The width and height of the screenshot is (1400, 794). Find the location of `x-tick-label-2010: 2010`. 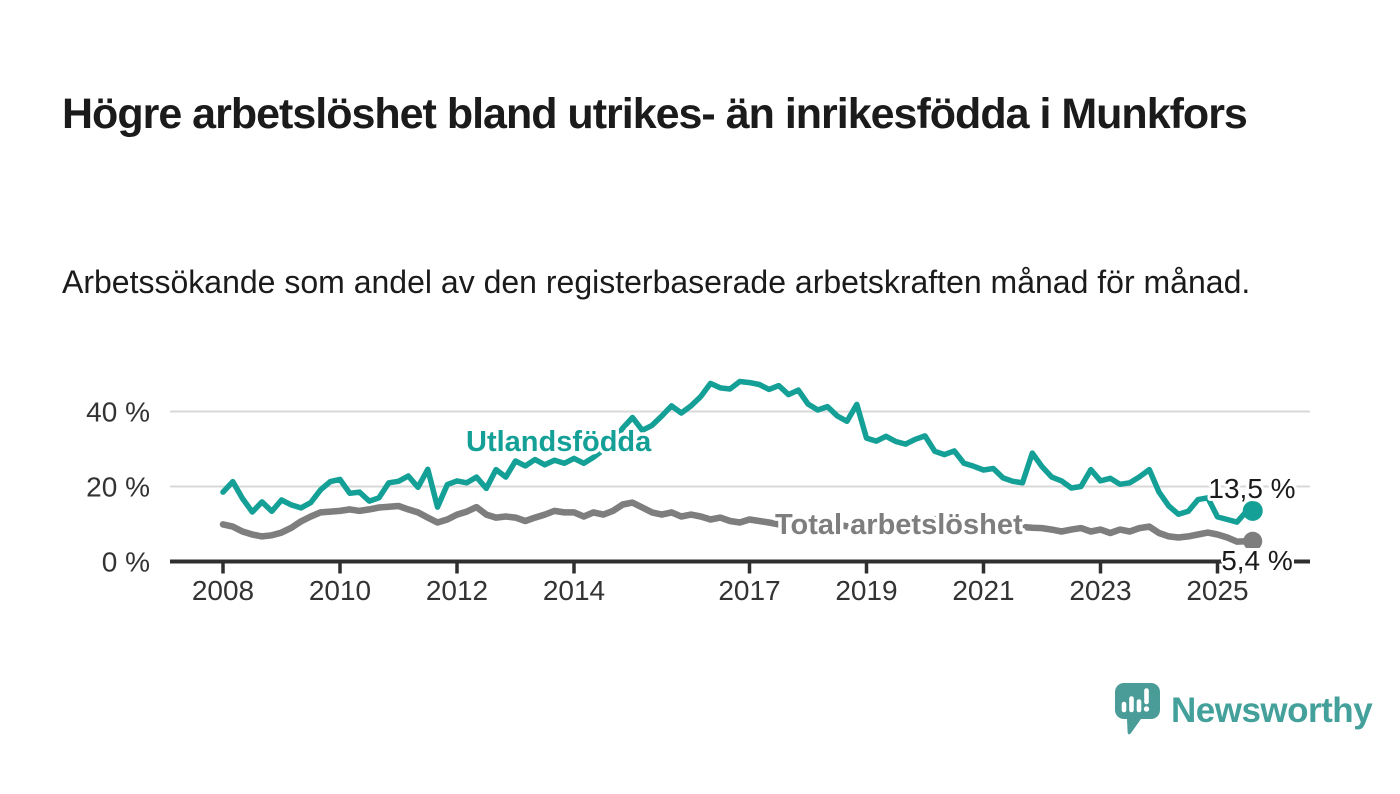

x-tick-label-2010: 2010 is located at coordinates (340, 590).